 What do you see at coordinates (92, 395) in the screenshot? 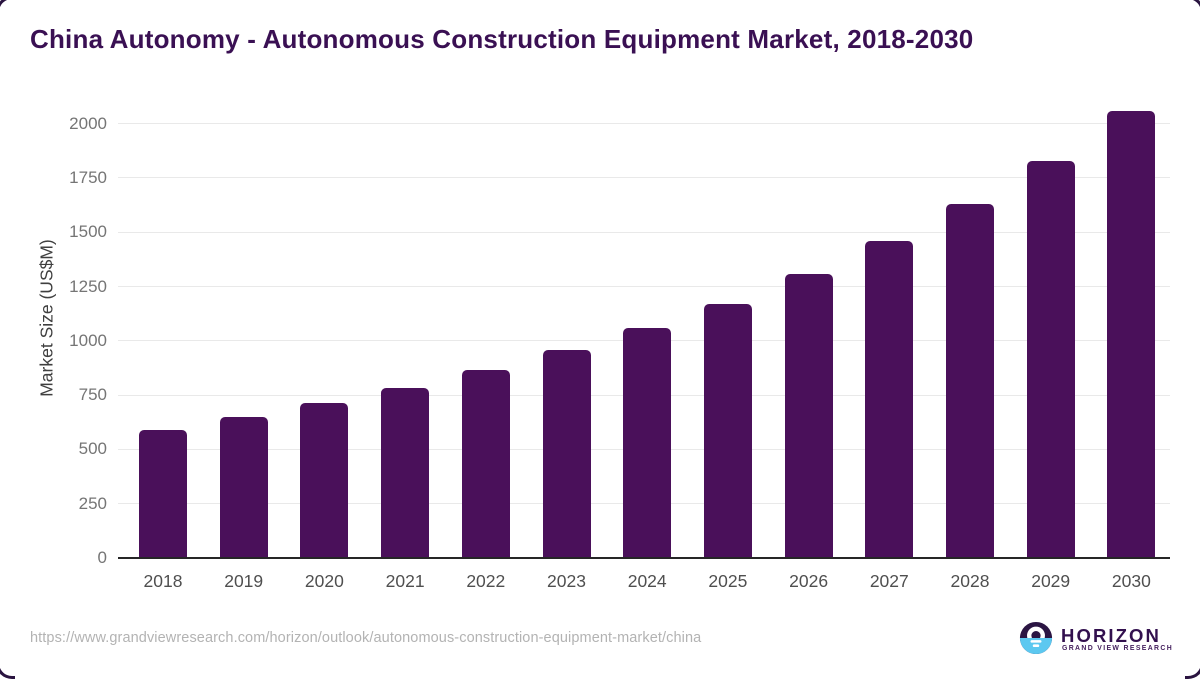
I see `y-tick-label: 750` at bounding box center [92, 395].